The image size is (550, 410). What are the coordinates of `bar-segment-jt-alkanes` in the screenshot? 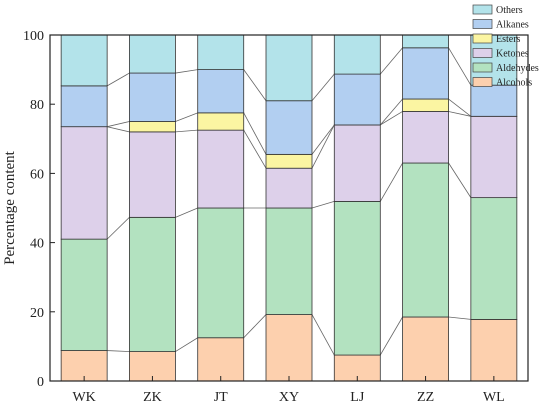 It's located at (221, 91).